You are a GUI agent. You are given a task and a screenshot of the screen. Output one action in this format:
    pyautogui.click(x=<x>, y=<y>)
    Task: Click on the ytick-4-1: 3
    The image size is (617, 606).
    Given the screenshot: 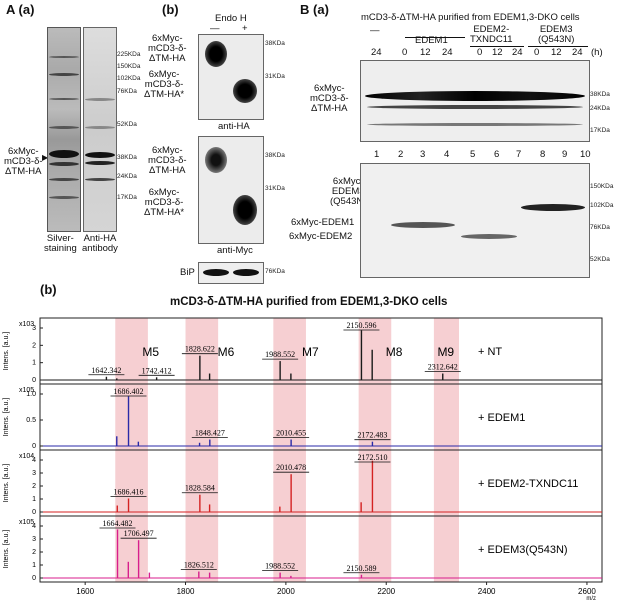 What is the action you would take?
    pyautogui.click(x=34, y=539)
    